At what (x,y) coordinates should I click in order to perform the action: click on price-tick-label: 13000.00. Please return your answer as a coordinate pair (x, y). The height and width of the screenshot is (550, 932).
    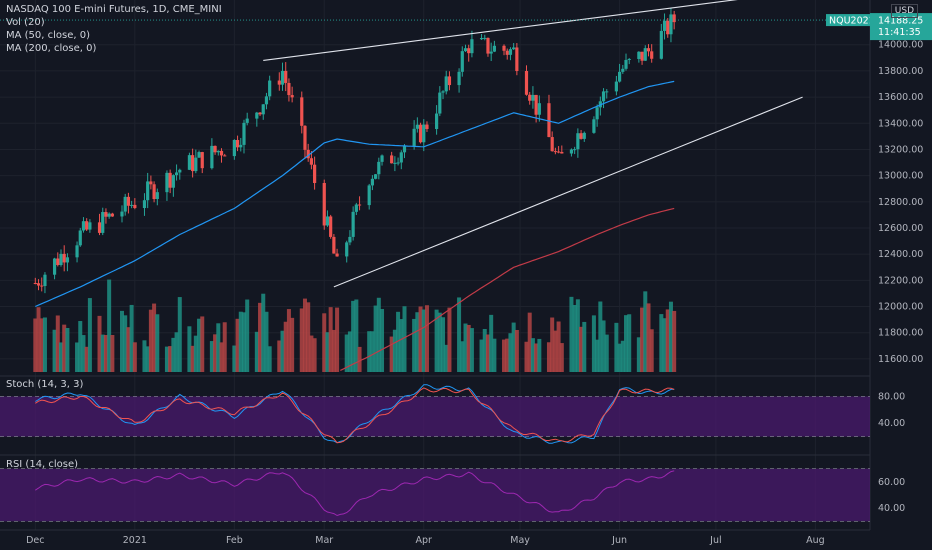
    Looking at the image, I should click on (900, 176).